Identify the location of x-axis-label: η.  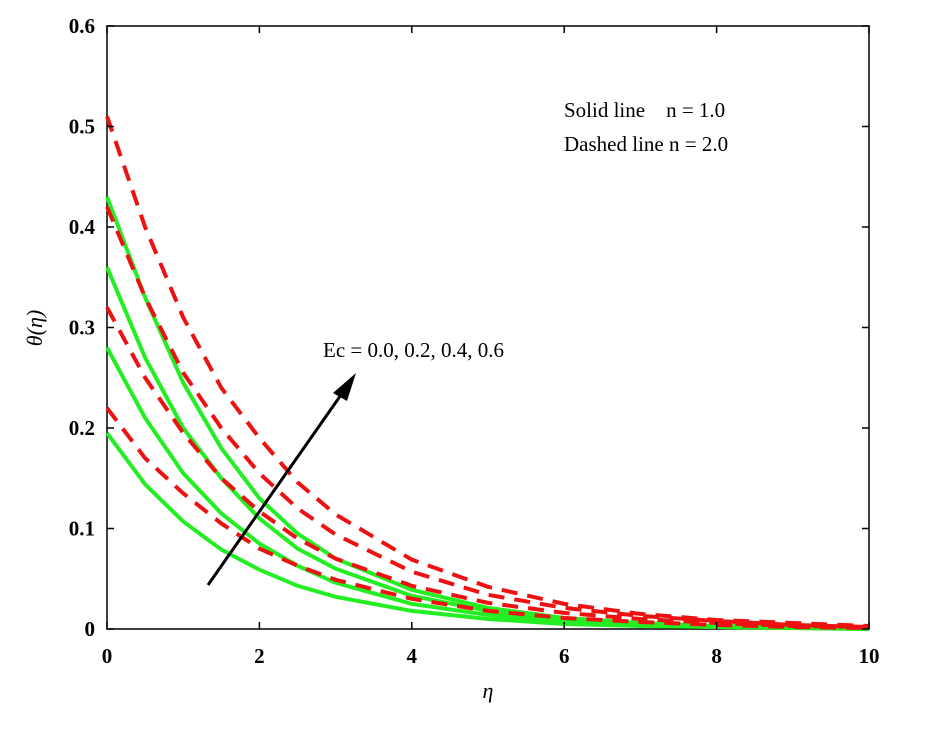
(488, 690).